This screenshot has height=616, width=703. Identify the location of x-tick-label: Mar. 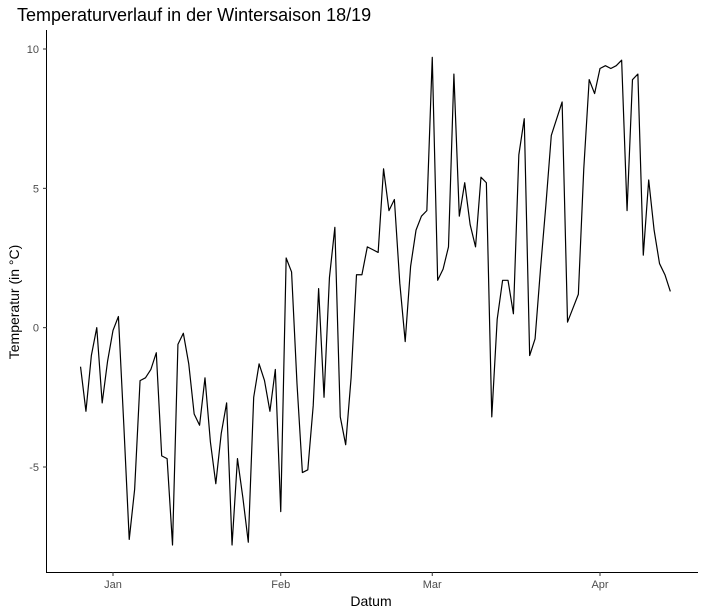
(432, 585).